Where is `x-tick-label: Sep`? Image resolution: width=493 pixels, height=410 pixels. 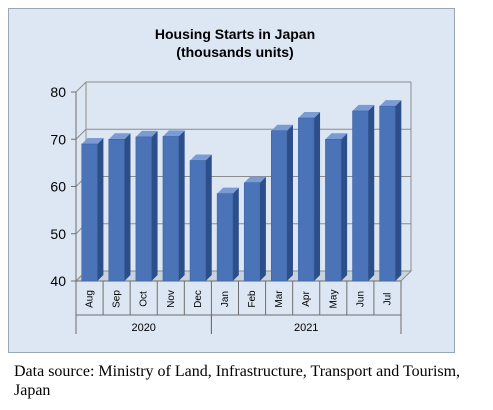
x-tick-label: Sep is located at coordinates (117, 299).